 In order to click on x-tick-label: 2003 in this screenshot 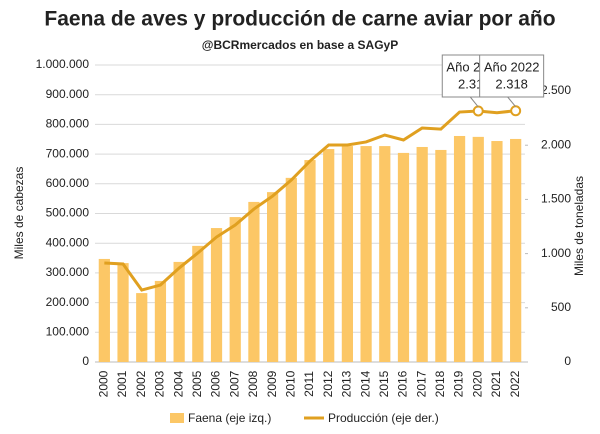, I will do `click(160, 383)`.